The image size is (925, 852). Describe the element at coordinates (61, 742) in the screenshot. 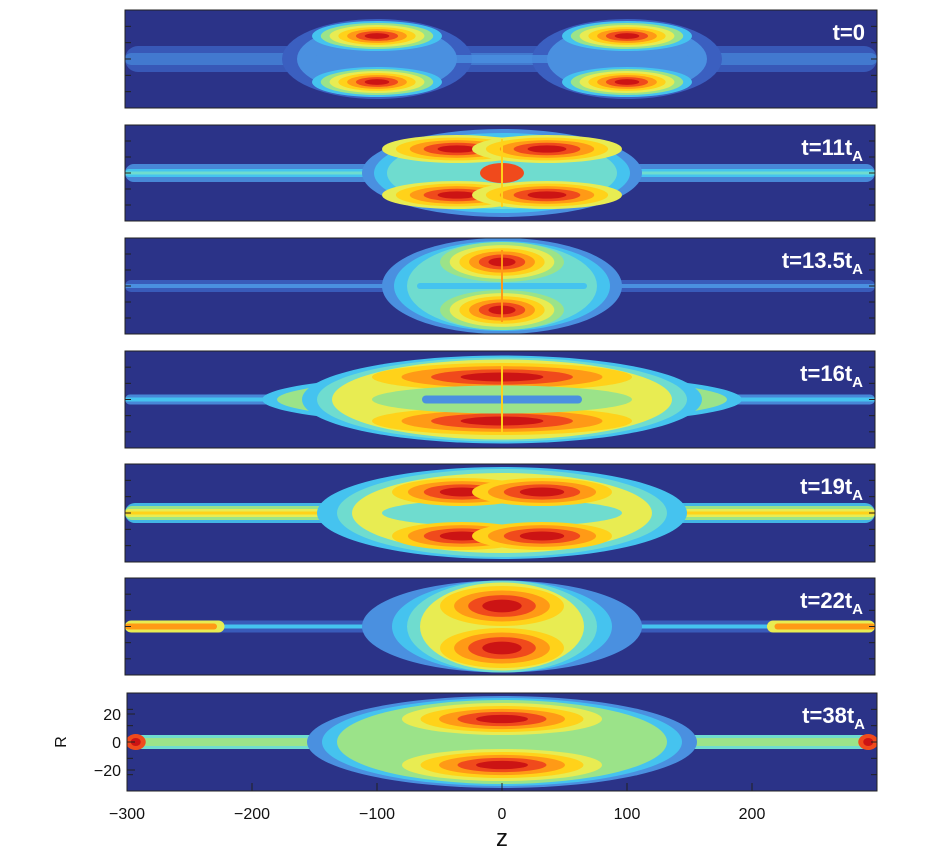

I see `y-axis-label: R` at that location.